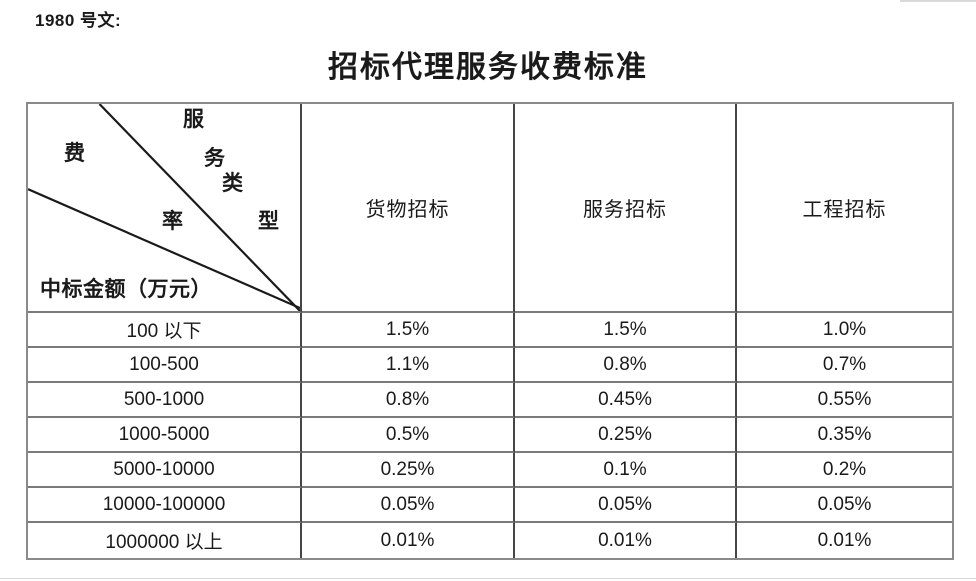  What do you see at coordinates (165, 505) in the screenshot?
I see `amount-range-cell: 10000-100000` at bounding box center [165, 505].